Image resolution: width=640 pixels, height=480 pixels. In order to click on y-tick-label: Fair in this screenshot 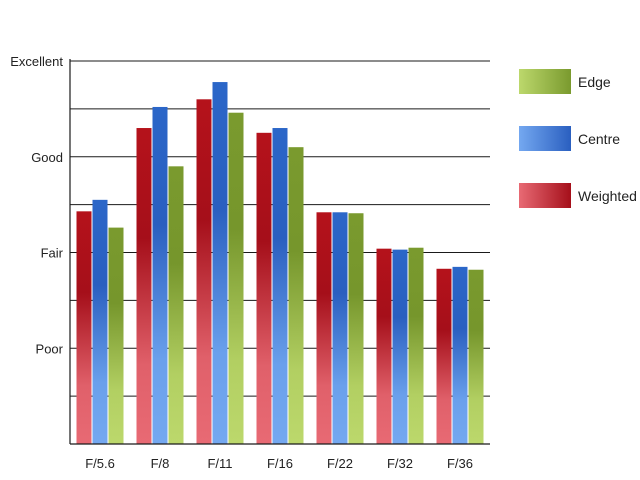, I will do `click(52, 253)`.